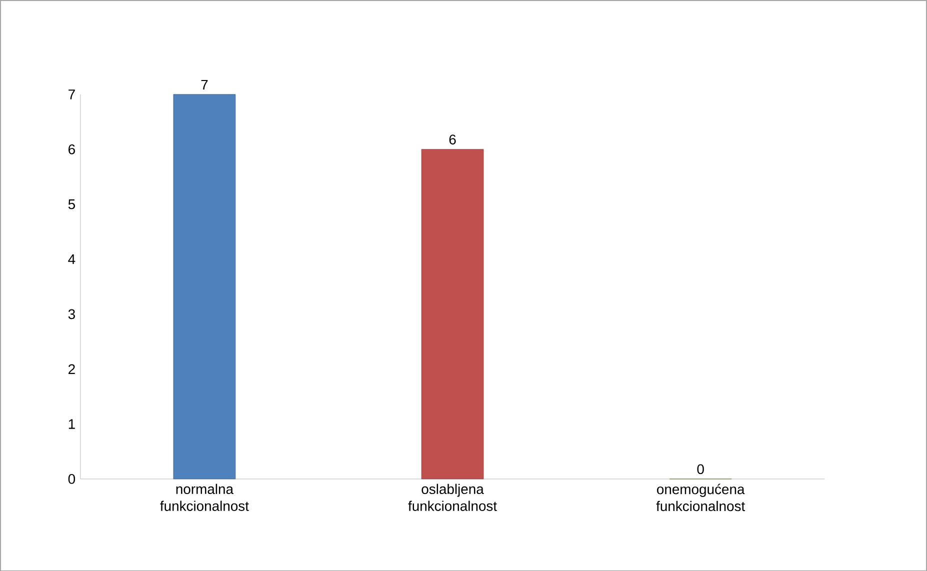 The height and width of the screenshot is (571, 927). What do you see at coordinates (71, 149) in the screenshot?
I see `y-tick-label: 6` at bounding box center [71, 149].